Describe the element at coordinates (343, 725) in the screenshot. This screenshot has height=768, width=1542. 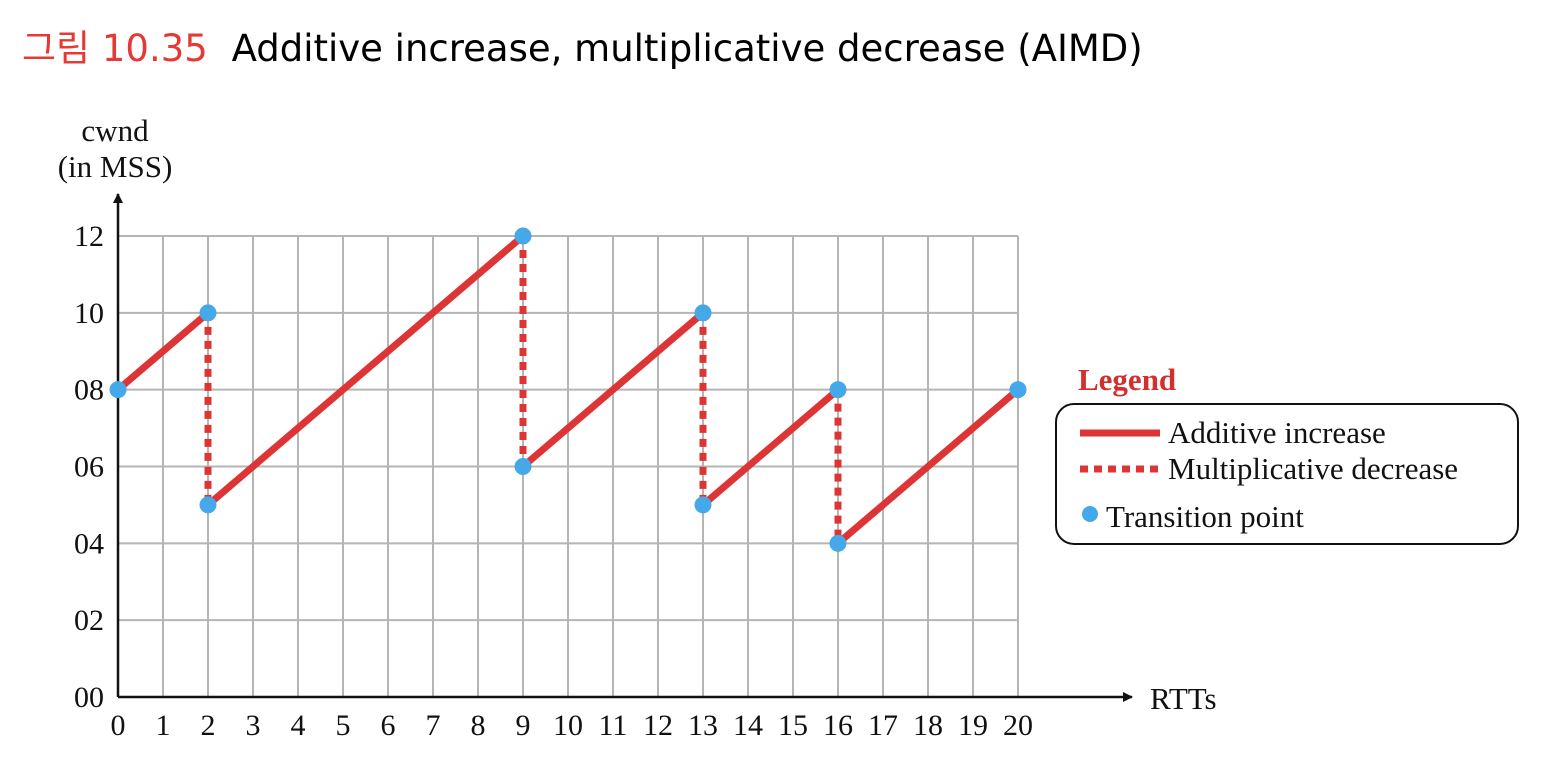
I see `x-tick-label: 5` at that location.